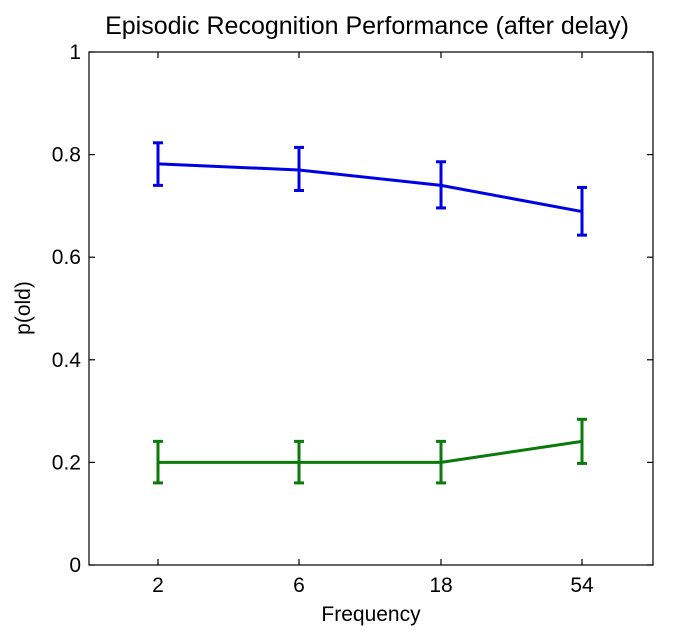 The image size is (692, 642). I want to click on y-tick-label: 1, so click(75, 52).